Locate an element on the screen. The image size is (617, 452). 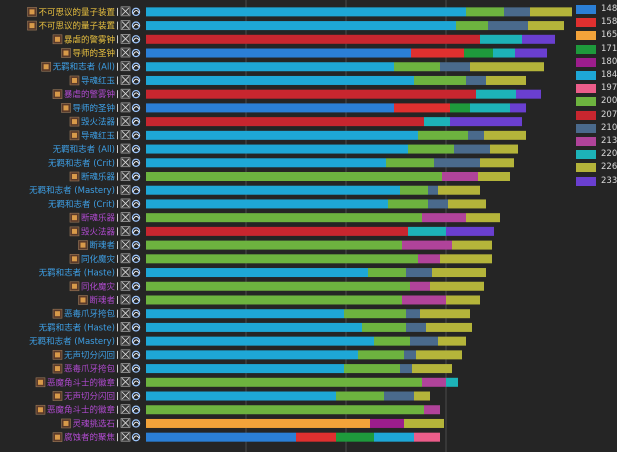
bell-icon is located at coordinates (66, 108).